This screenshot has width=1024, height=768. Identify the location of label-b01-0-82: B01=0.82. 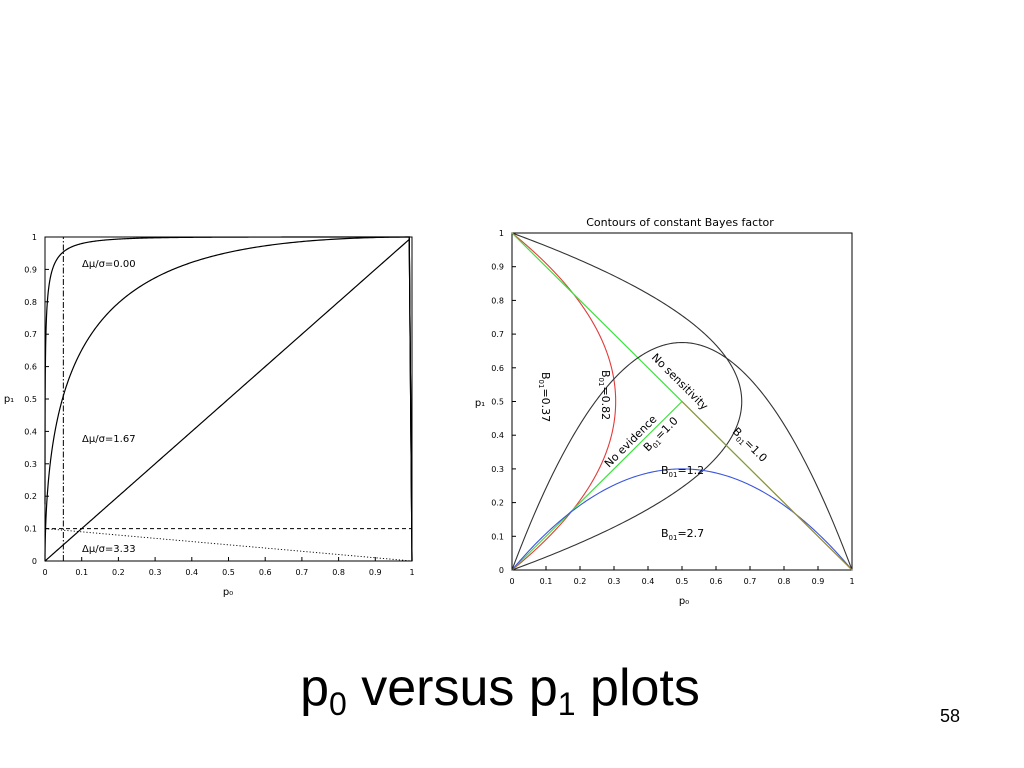
(604, 395).